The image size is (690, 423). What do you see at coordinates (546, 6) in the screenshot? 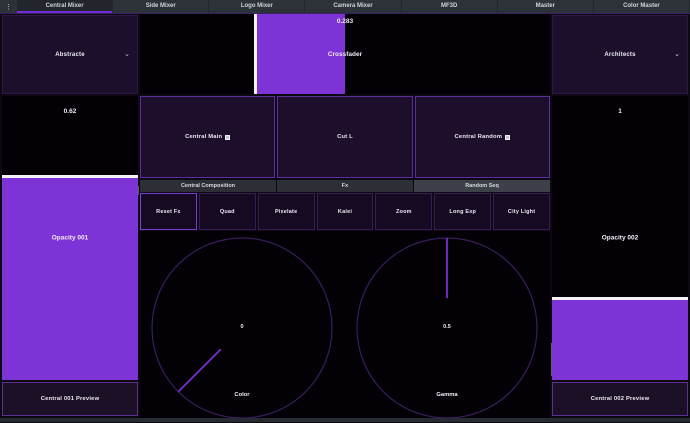
I see `tab-master: Master` at bounding box center [546, 6].